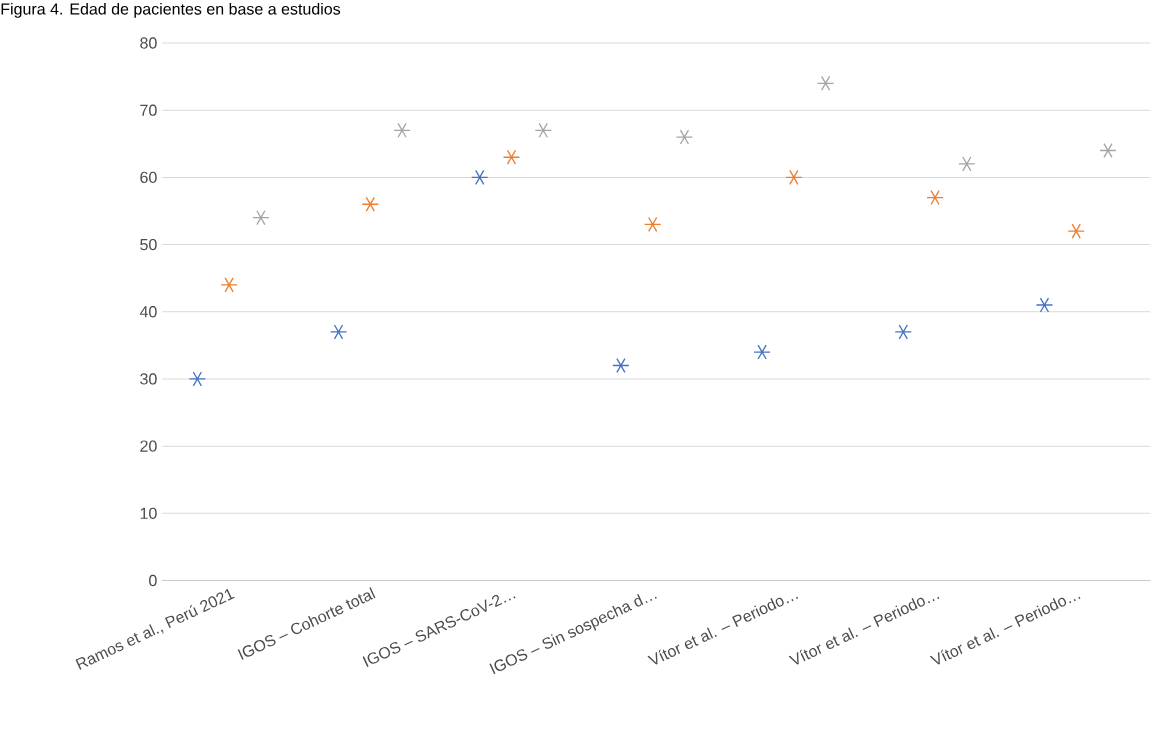 Image resolution: width=1163 pixels, height=750 pixels. I want to click on y-tick-label: 60, so click(148, 177).